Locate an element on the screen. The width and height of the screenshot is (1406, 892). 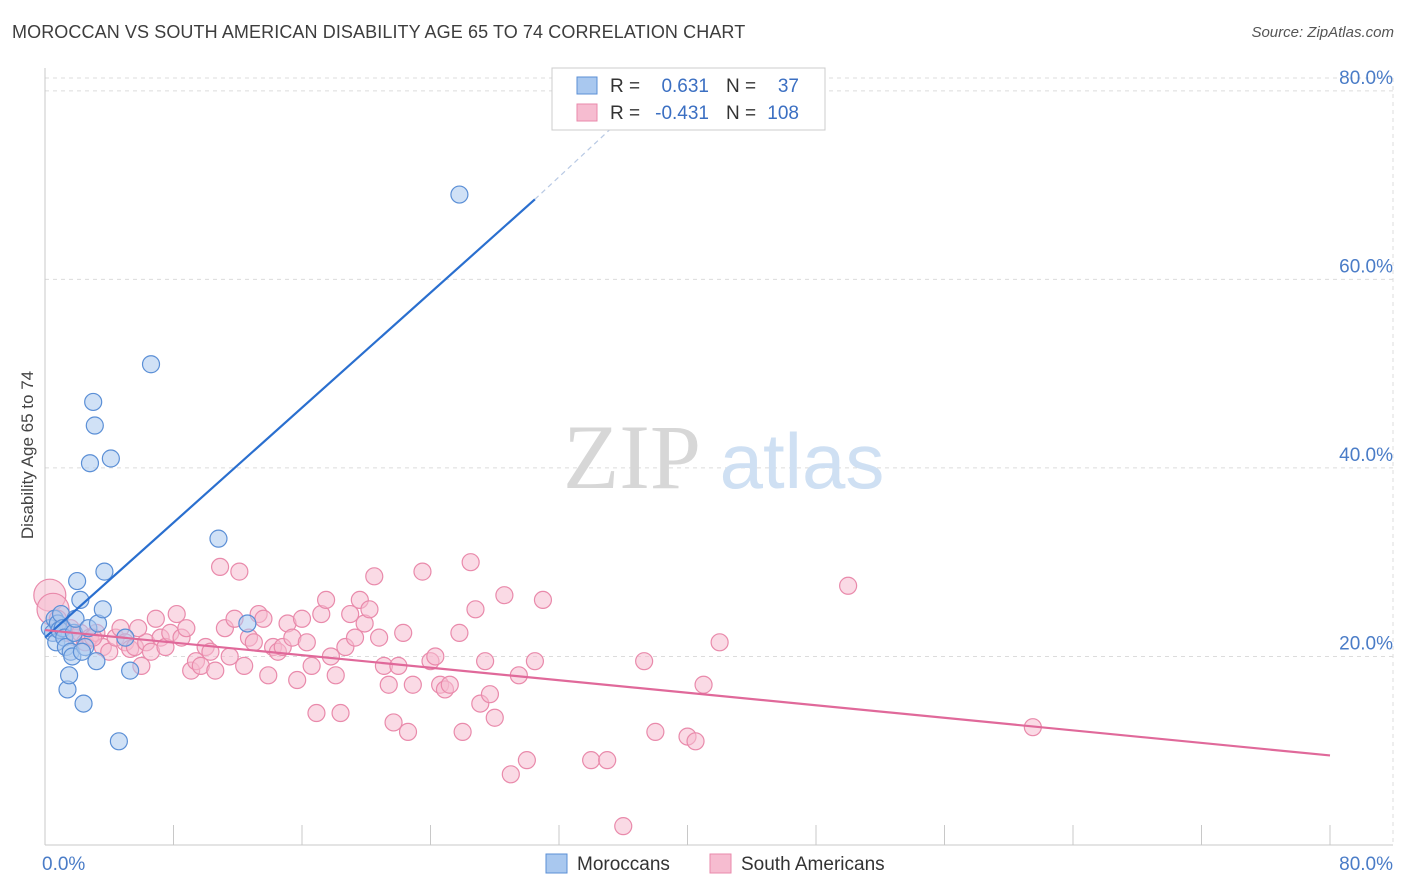
legend-n-label-2: N = is located at coordinates (741, 113).